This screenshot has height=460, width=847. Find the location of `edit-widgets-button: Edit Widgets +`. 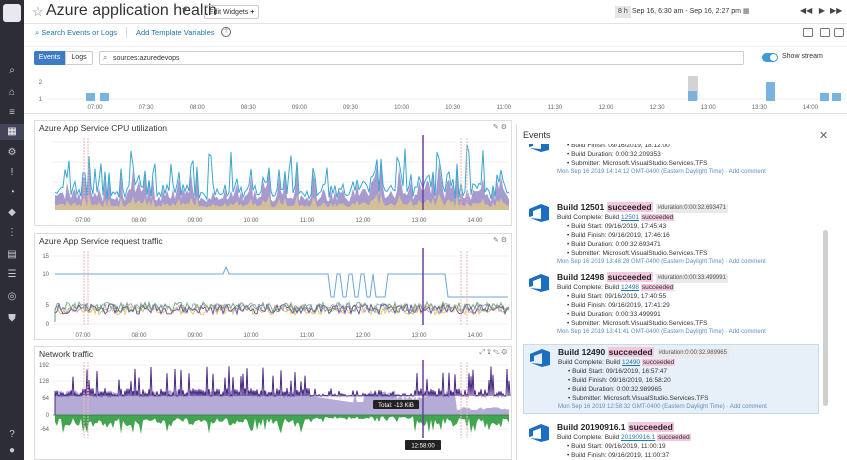

edit-widgets-button: Edit Widgets + is located at coordinates (232, 12).